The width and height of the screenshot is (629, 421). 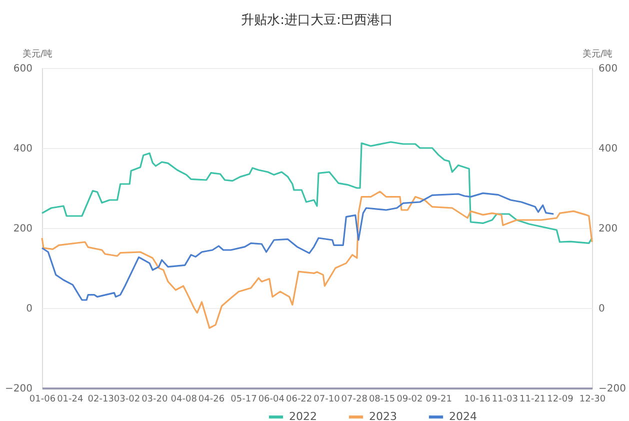 I want to click on y2-tick-label: 0, so click(x=601, y=309).